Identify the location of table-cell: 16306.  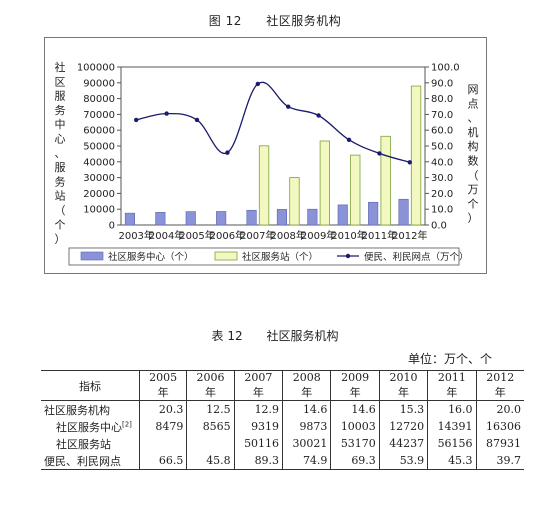
(499, 426).